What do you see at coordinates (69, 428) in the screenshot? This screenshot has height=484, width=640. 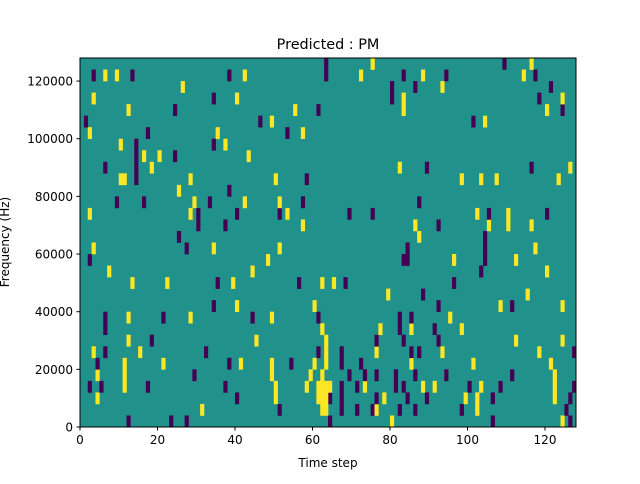 I see `y-tick-label: 0` at bounding box center [69, 428].